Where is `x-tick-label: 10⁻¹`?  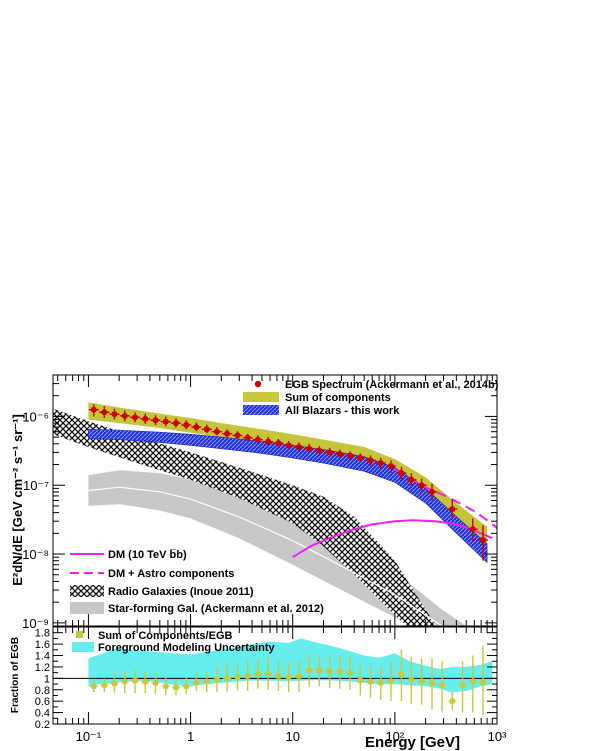
x-tick-label: 10⁻¹ is located at coordinates (89, 736).